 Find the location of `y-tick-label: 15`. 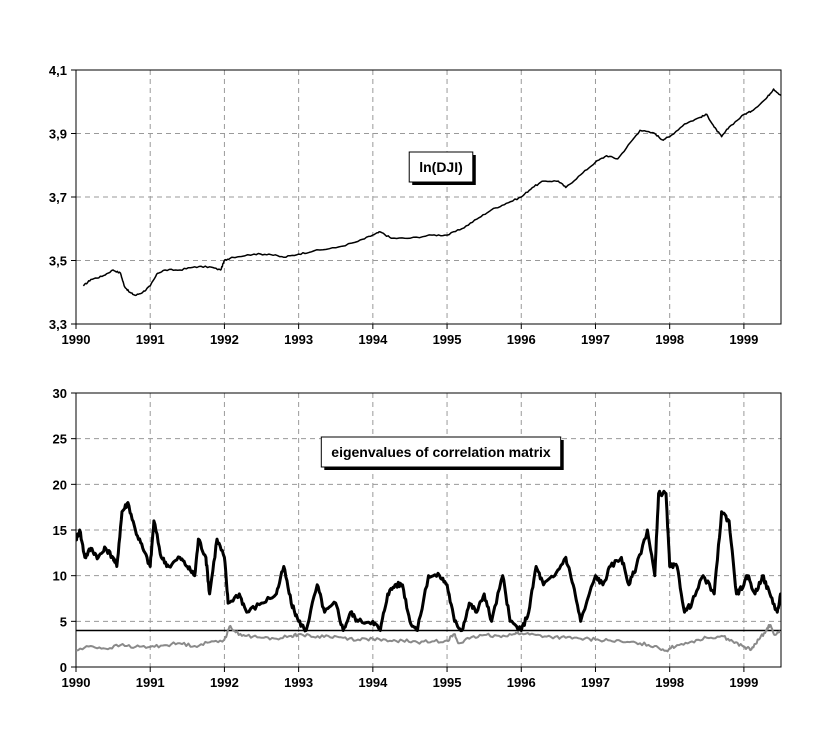

y-tick-label: 15 is located at coordinates (60, 530).